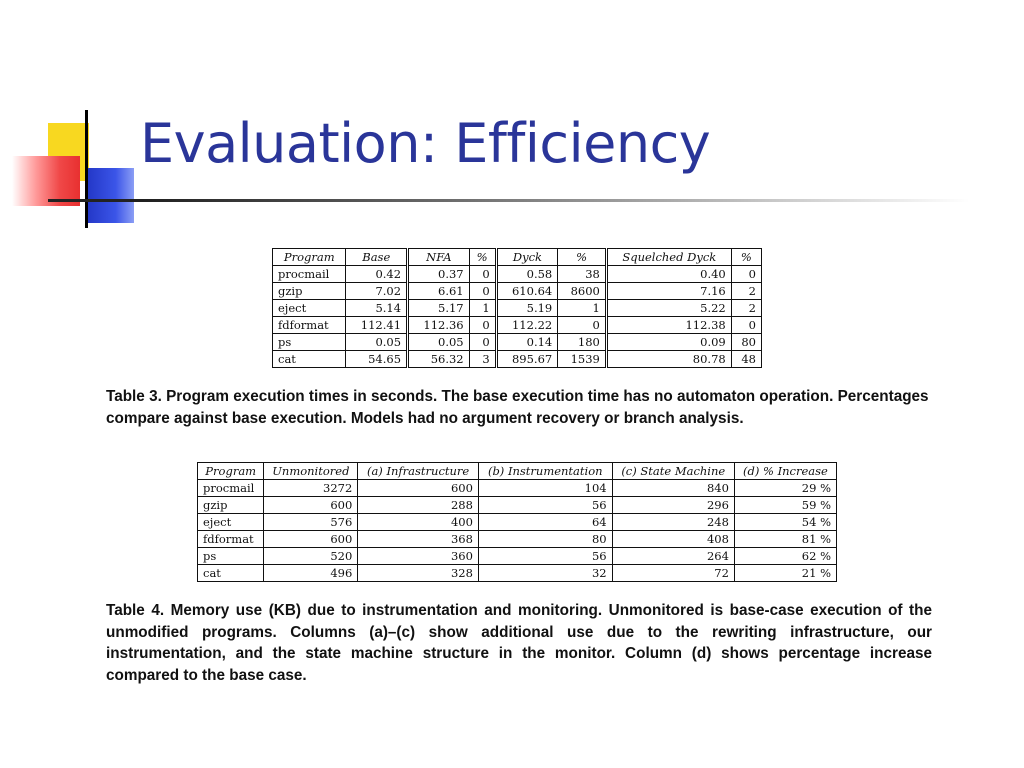 The image size is (1024, 768). What do you see at coordinates (418, 539) in the screenshot?
I see `table-cell: 368` at bounding box center [418, 539].